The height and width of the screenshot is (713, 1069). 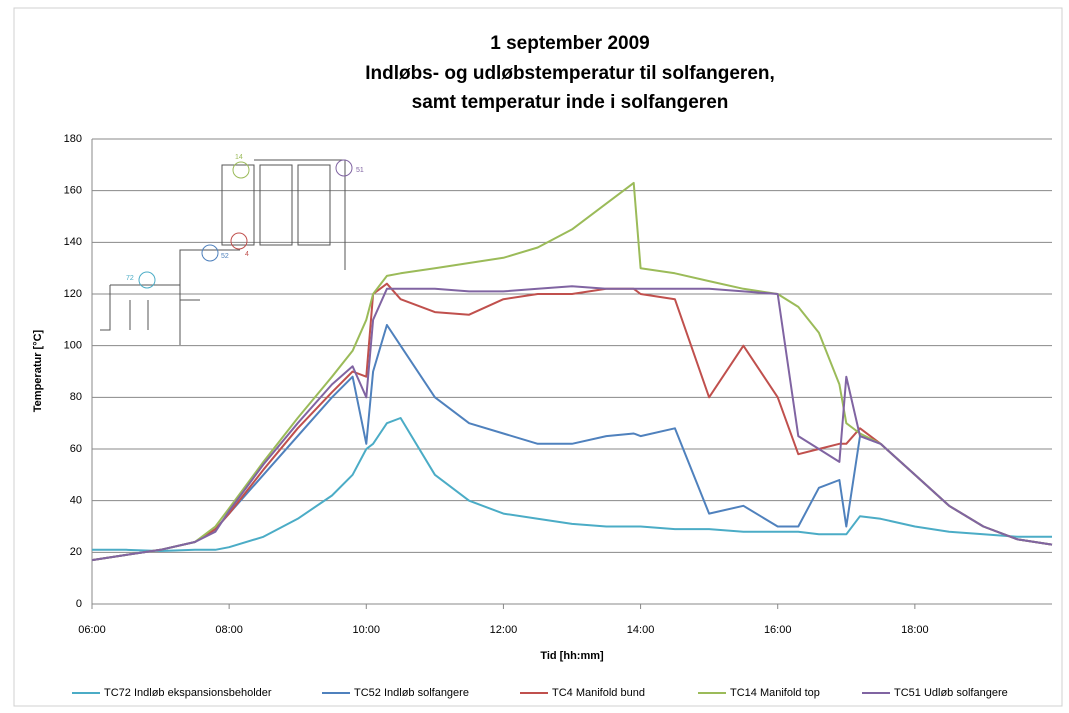 What do you see at coordinates (130, 278) in the screenshot?
I see `annotation: 72` at bounding box center [130, 278].